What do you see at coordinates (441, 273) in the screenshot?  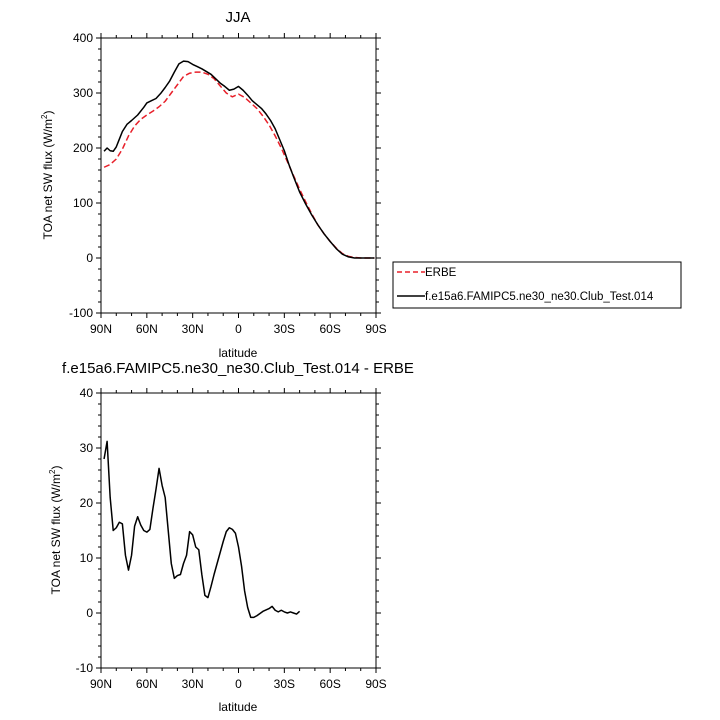 I see `legend-erbe-label: ERBE` at bounding box center [441, 273].